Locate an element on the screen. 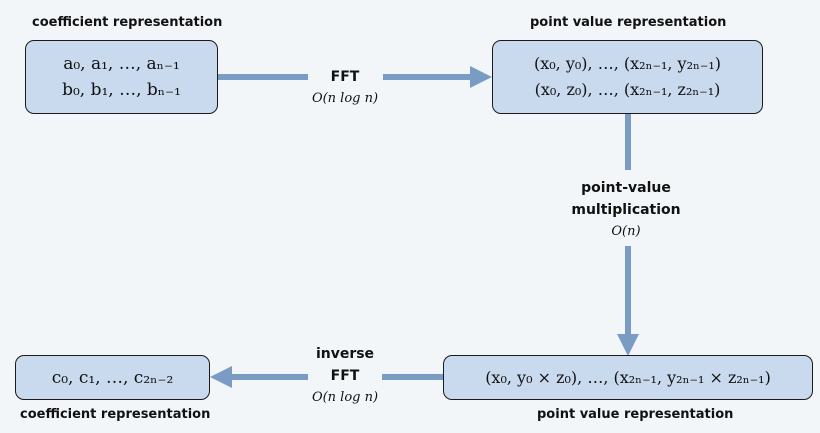  fft-arrowhead is located at coordinates (481, 77).